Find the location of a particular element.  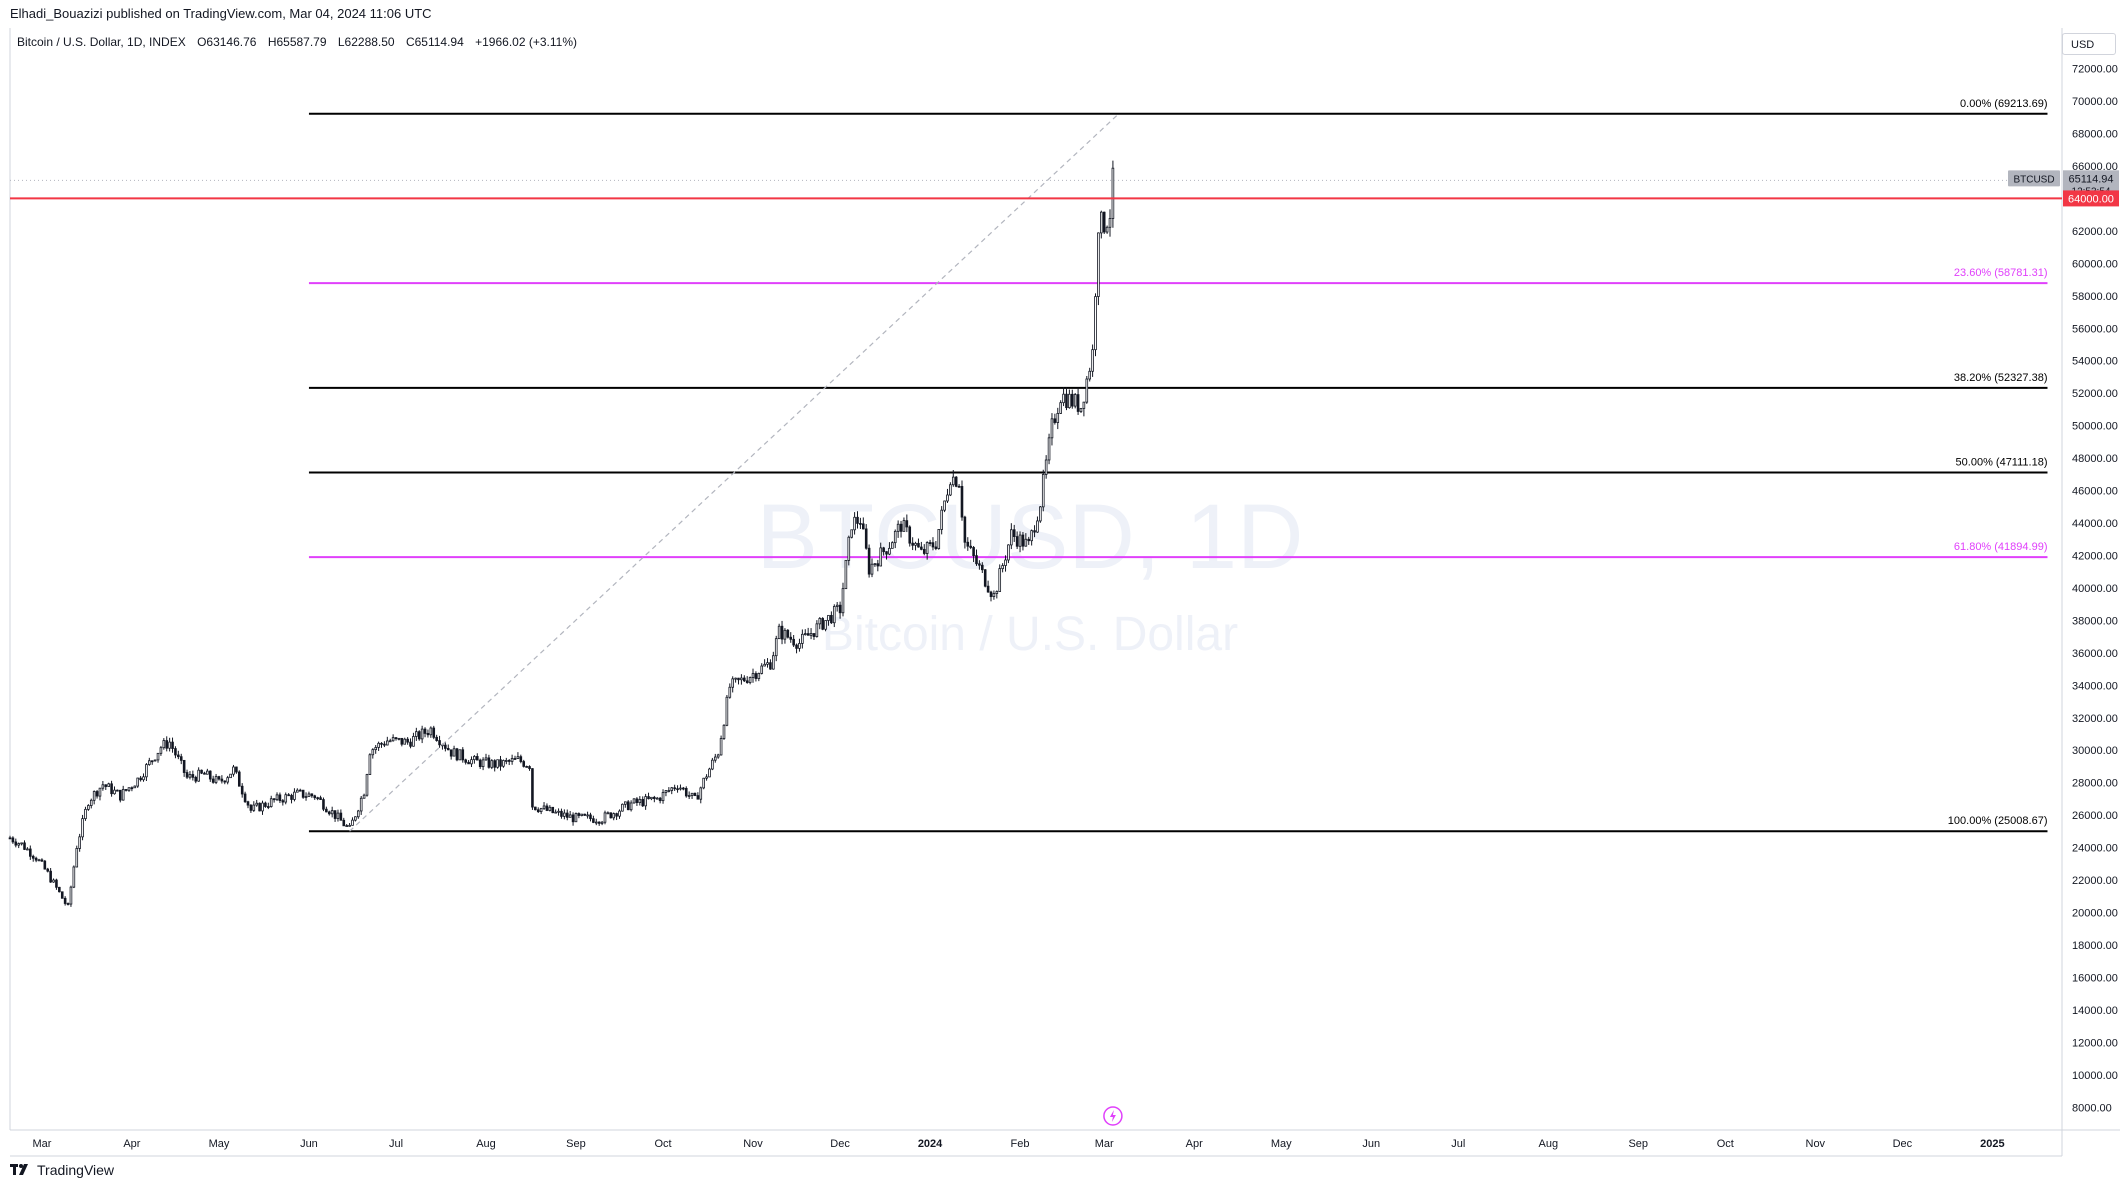

time-tick-label: Jun is located at coordinates (309, 1144).